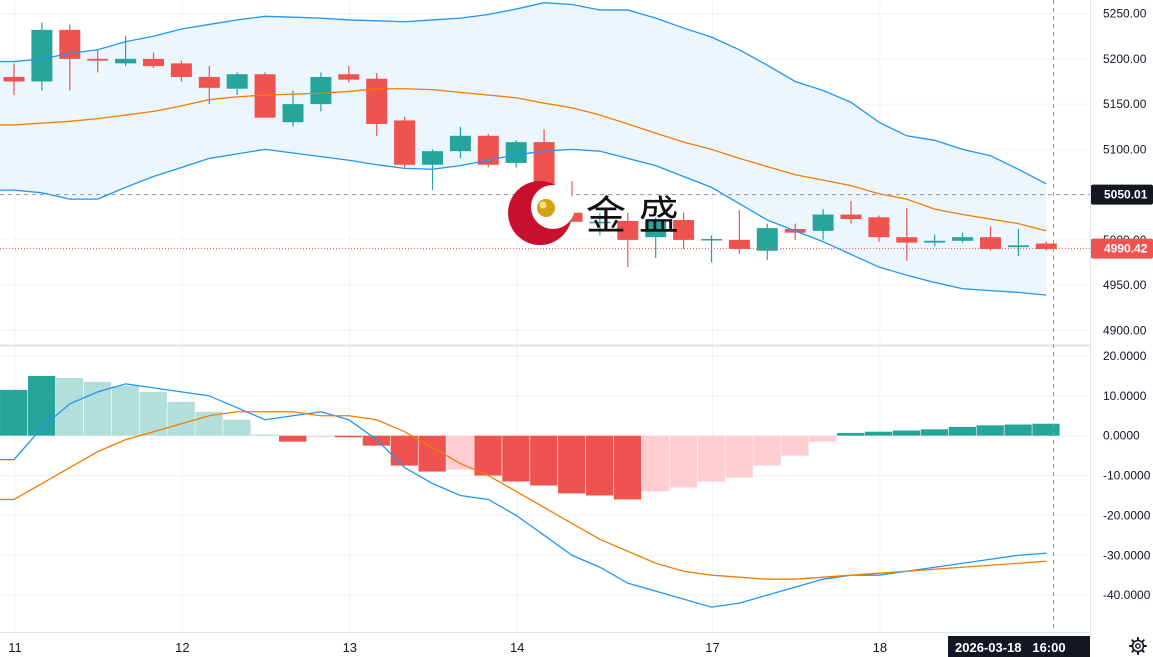 Image resolution: width=1153 pixels, height=657 pixels. What do you see at coordinates (1125, 356) in the screenshot?
I see `macd-tick-label: 20.0000` at bounding box center [1125, 356].